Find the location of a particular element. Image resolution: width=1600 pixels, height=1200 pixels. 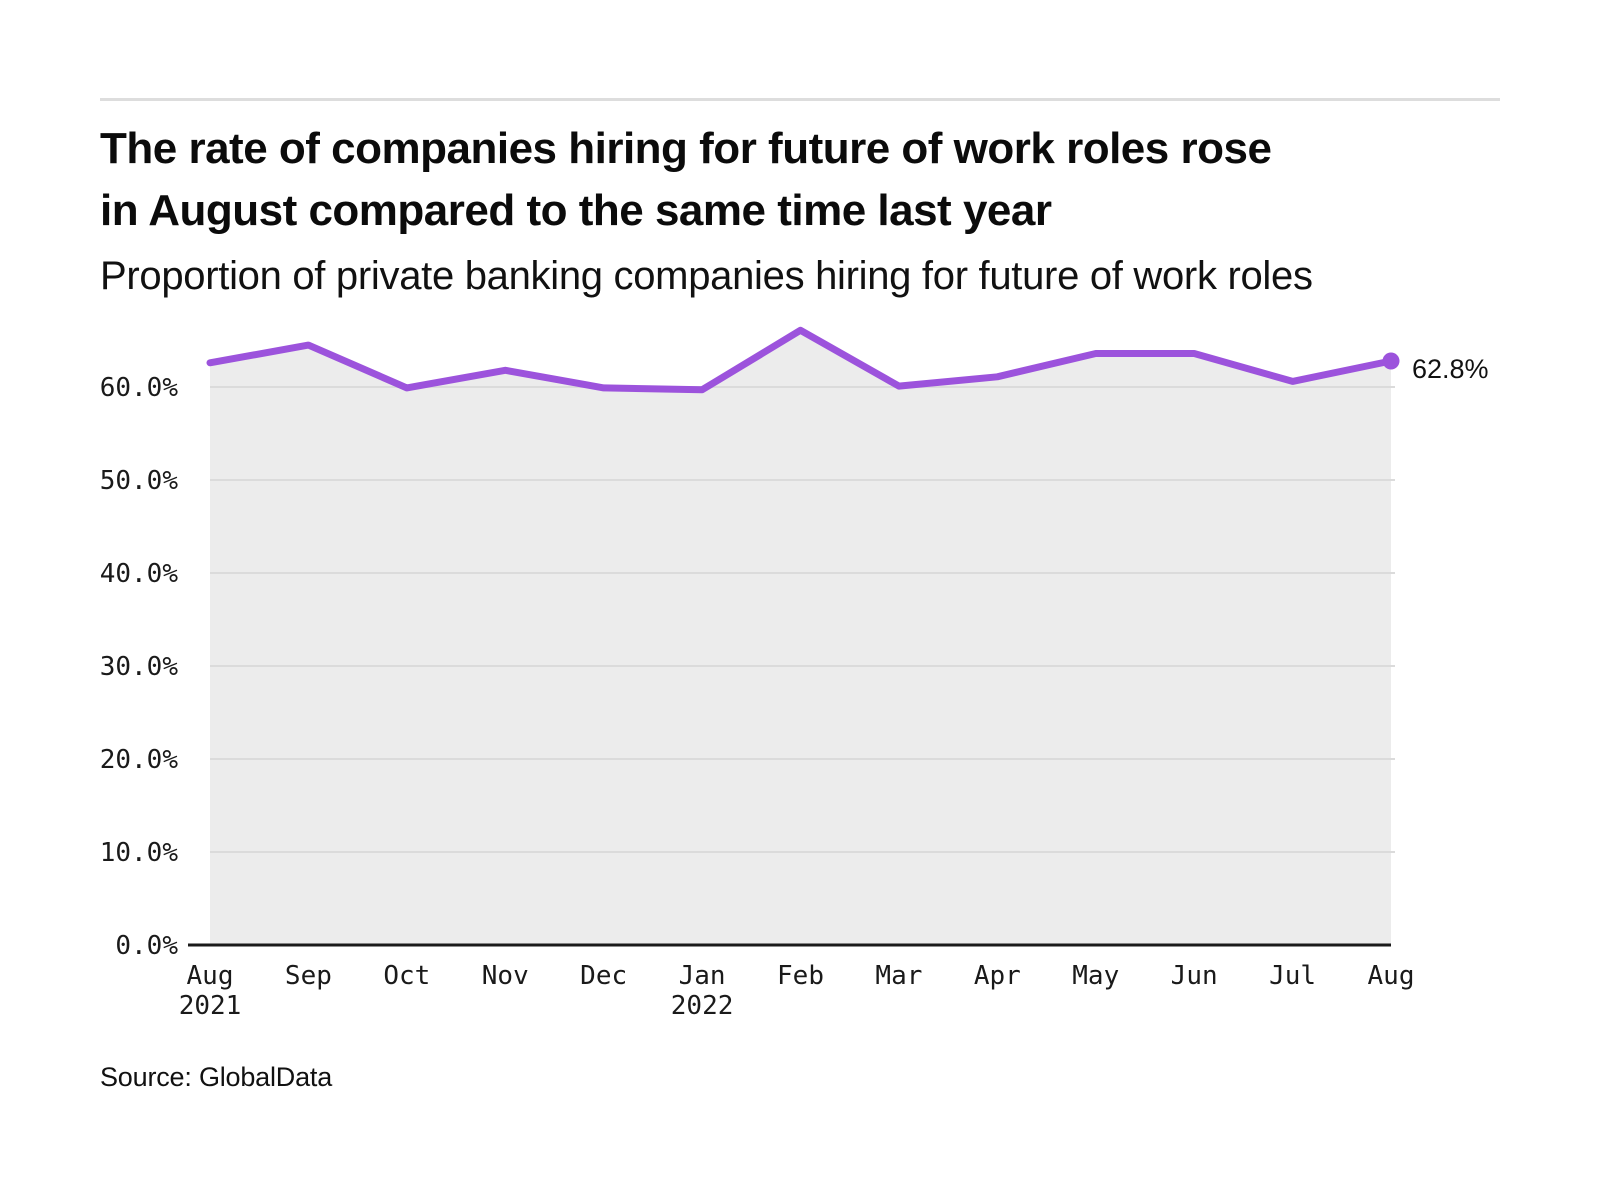

end-value-label: 62.8% is located at coordinates (1450, 369).